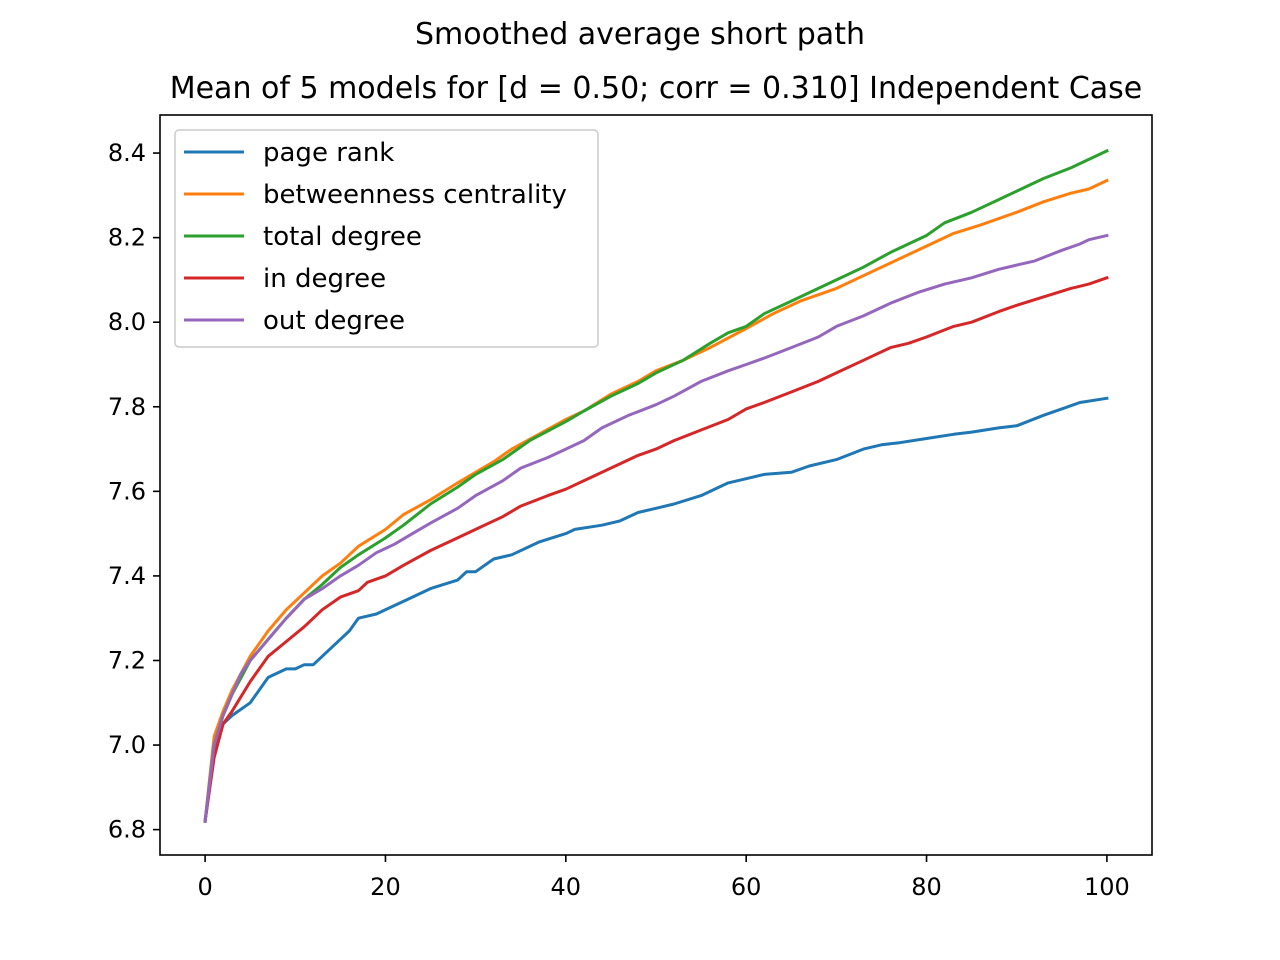 The width and height of the screenshot is (1280, 960). I want to click on chart-suptitle: Smoothed average short path, so click(640, 34).